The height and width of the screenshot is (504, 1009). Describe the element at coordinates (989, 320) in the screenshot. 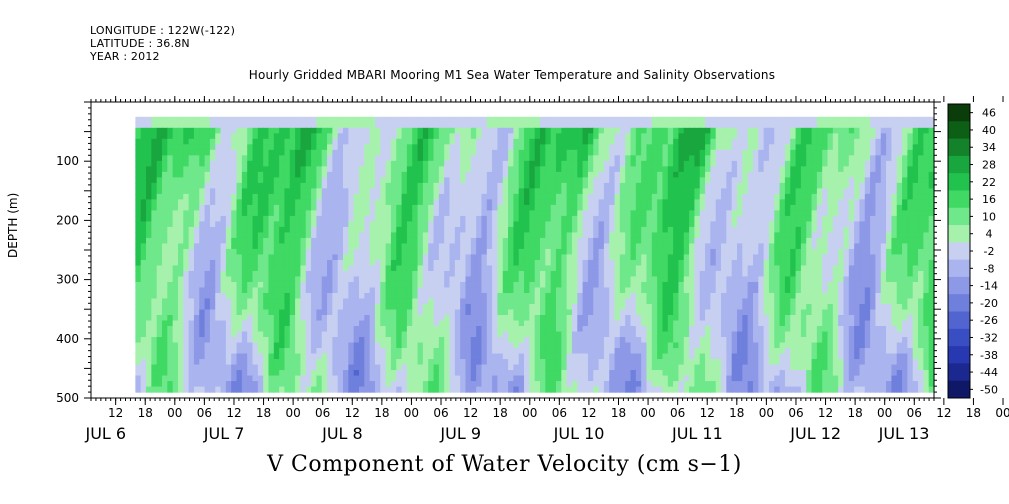

I see `colorbar-label: -26` at that location.